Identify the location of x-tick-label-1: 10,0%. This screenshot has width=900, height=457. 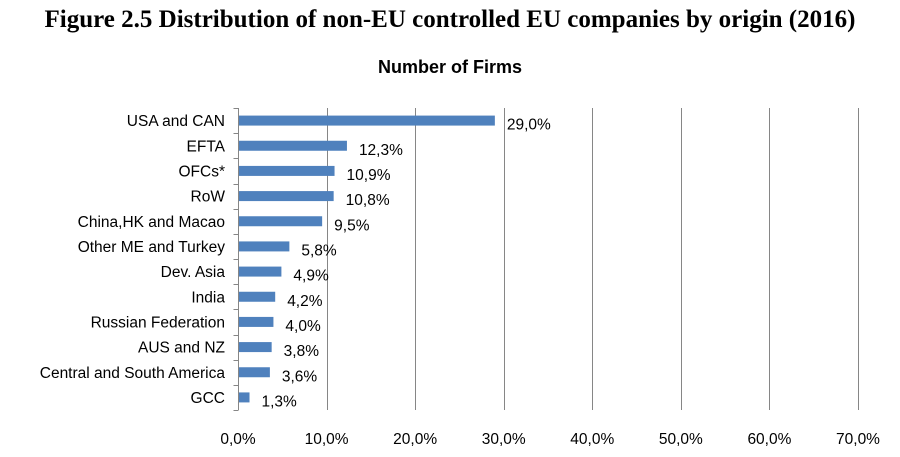
(327, 439).